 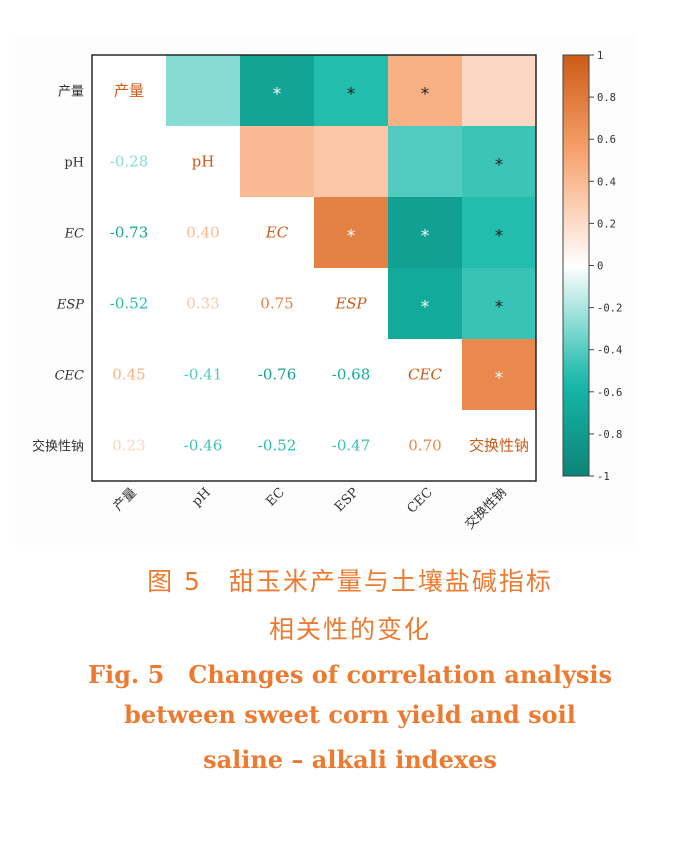 What do you see at coordinates (606, 98) in the screenshot?
I see `colorbar-tick-label: 0.8` at bounding box center [606, 98].